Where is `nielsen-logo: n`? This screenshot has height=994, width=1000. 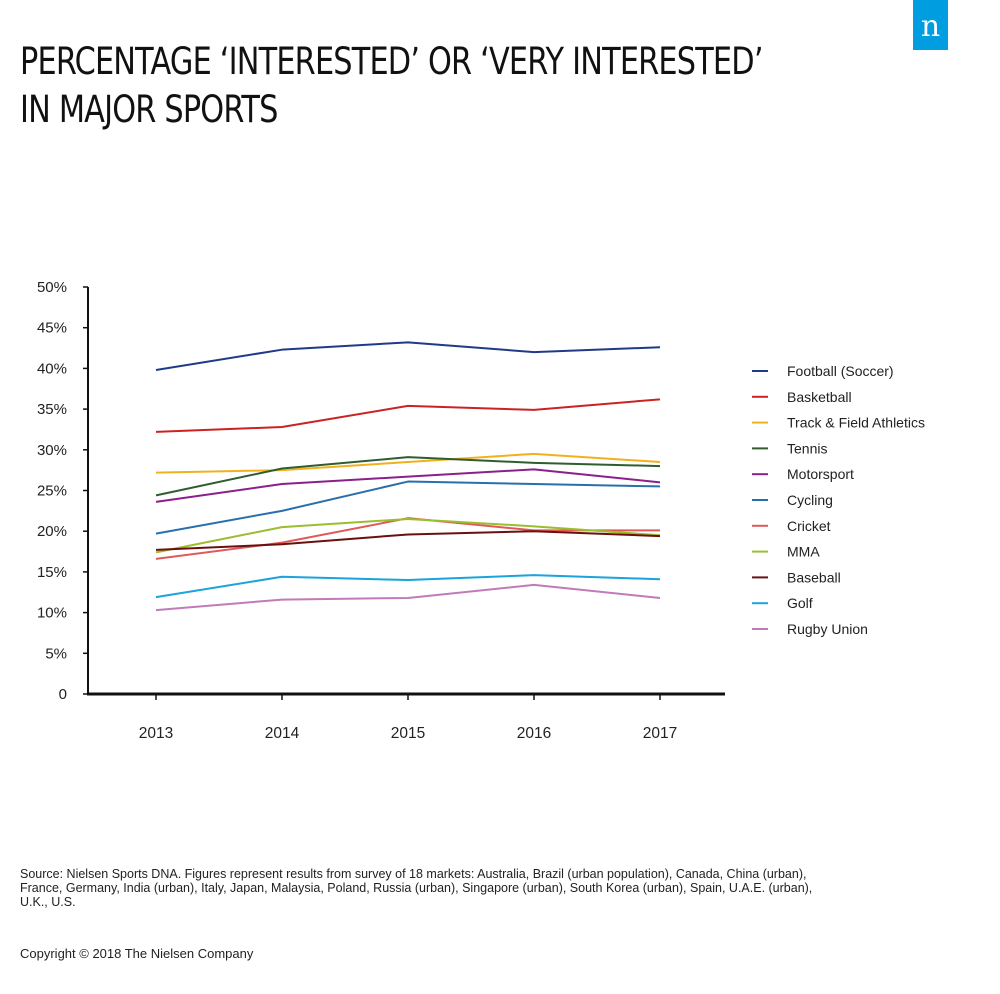
nielsen-logo: n is located at coordinates (930, 25).